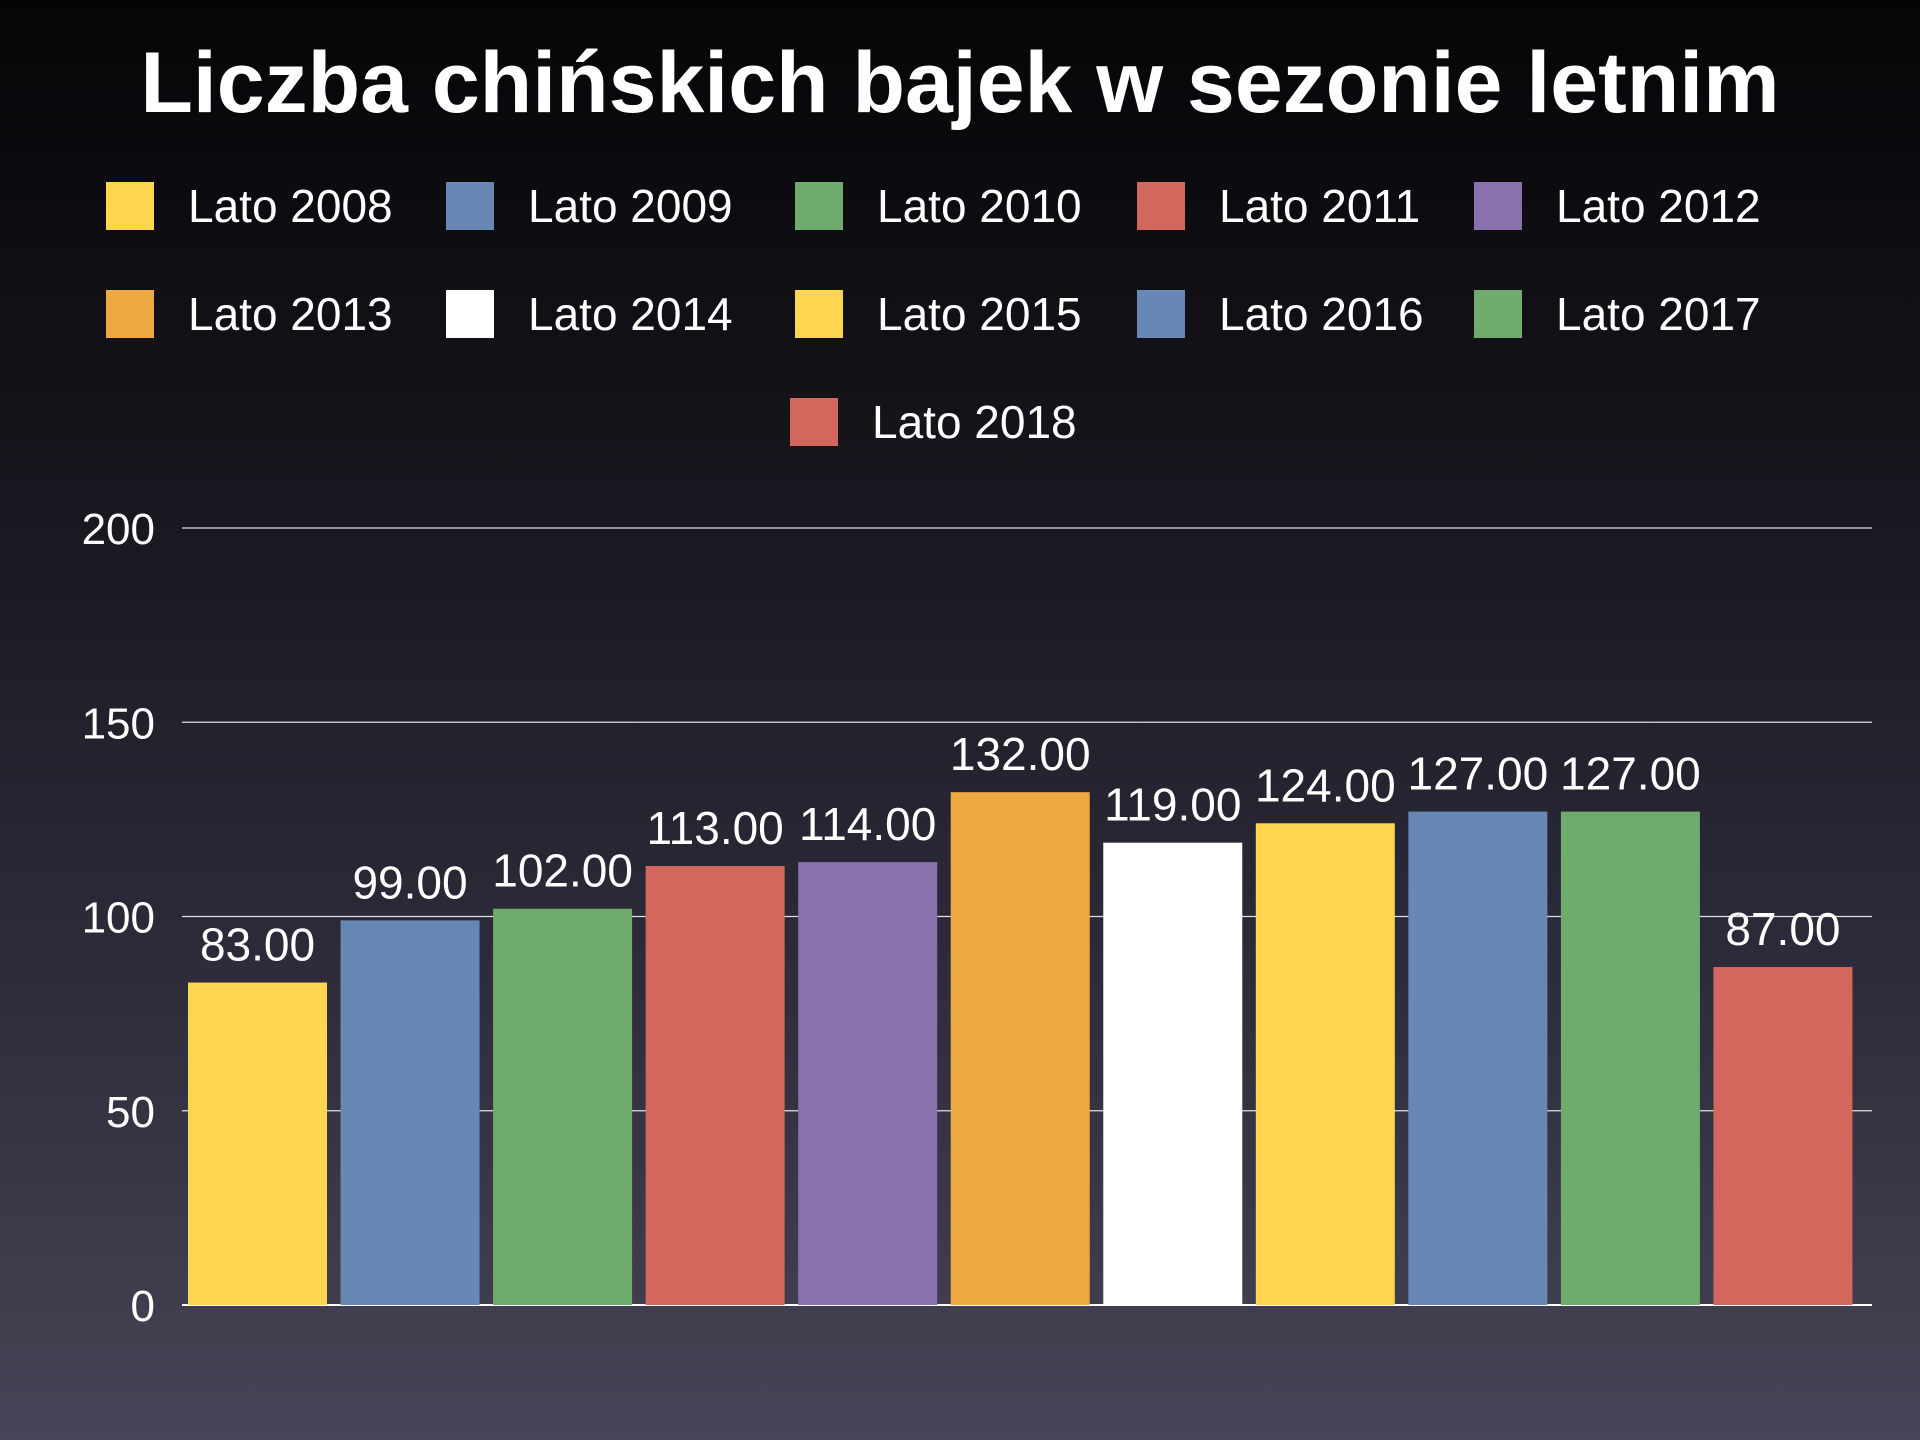 Image resolution: width=1920 pixels, height=1440 pixels. What do you see at coordinates (143, 1306) in the screenshot?
I see `y-tick-label: 0` at bounding box center [143, 1306].